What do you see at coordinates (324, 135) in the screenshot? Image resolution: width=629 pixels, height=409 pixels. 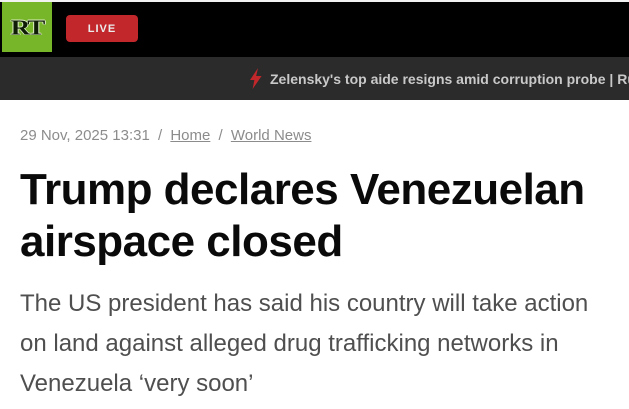 I see `breadcrumb: 29 Nov, 2025 13:31 / Home / World News` at bounding box center [324, 135].